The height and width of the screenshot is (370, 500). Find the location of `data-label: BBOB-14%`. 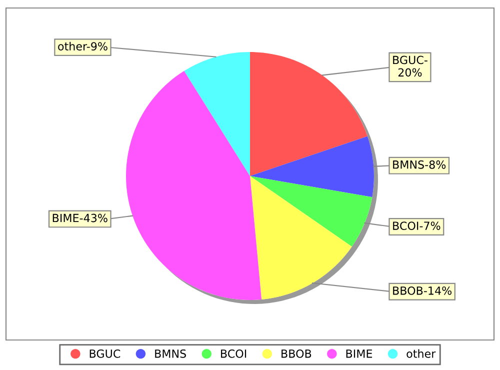

data-label: BBOB-14% is located at coordinates (422, 290).